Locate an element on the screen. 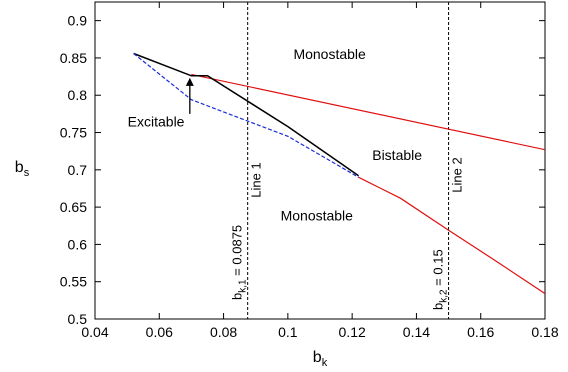  x-tick-label: 0.1 is located at coordinates (288, 332).